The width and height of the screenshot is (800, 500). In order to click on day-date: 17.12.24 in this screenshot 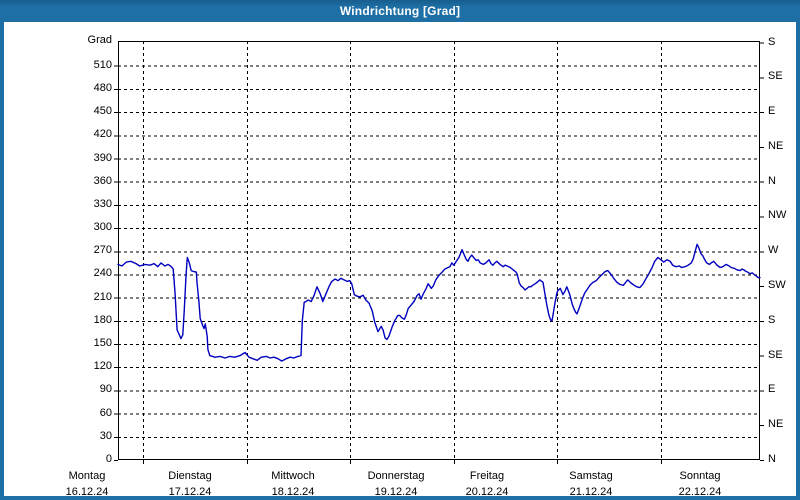, I will do `click(190, 492)`.